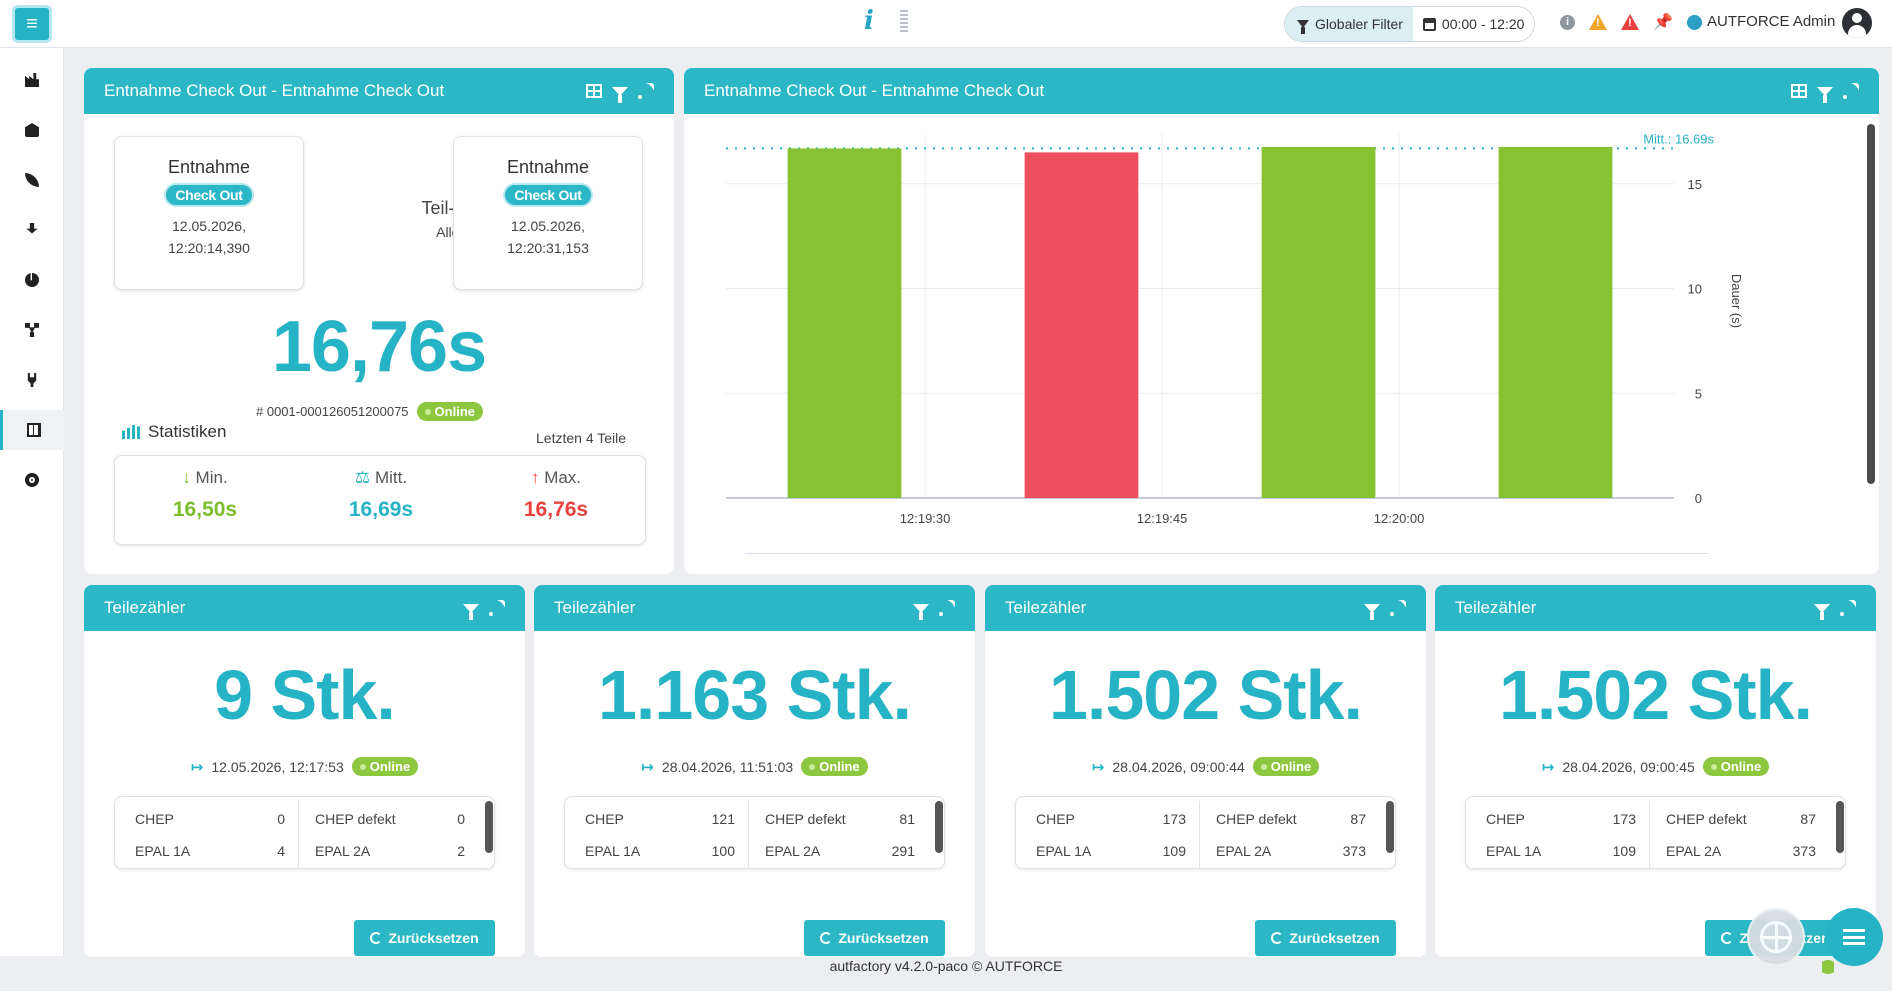 Image resolution: width=1892 pixels, height=991 pixels. I want to click on counter-row-value: 4, so click(281, 851).